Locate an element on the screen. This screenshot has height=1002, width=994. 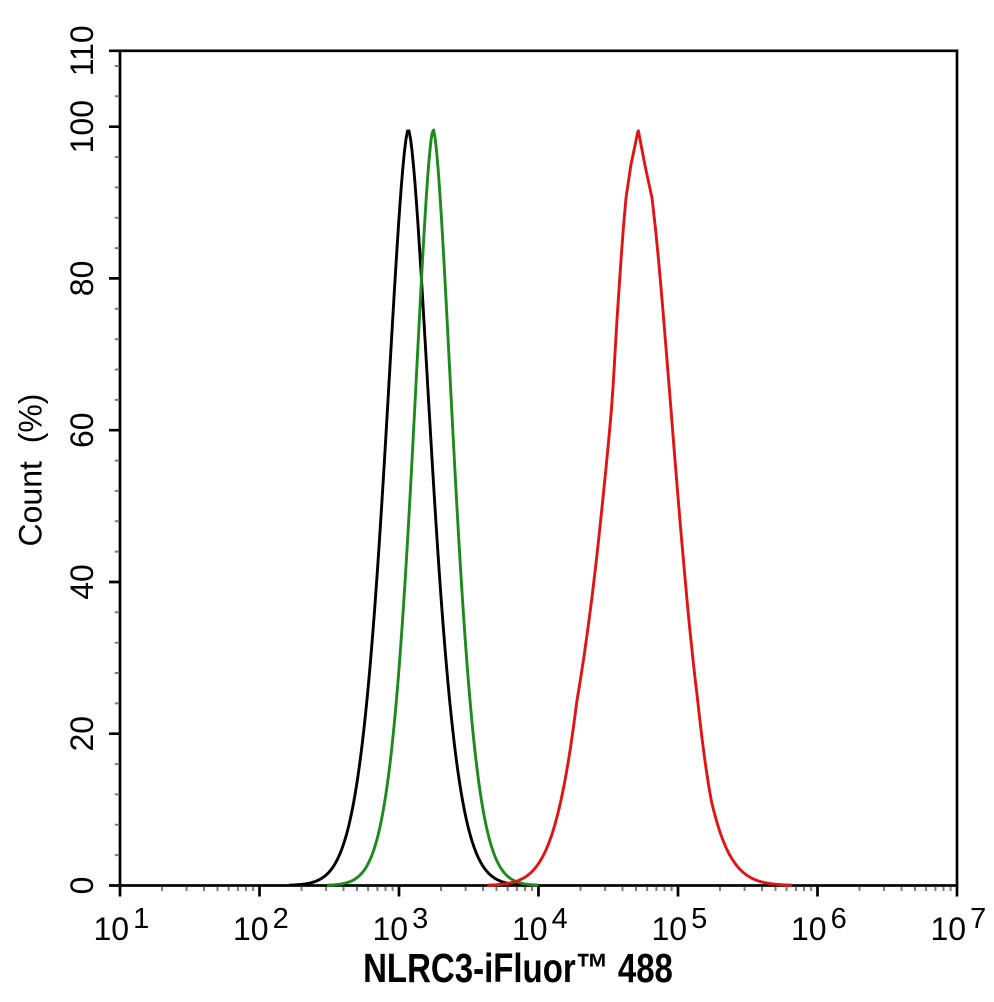
svg-text: NLRC3-iFluor™ 488 is located at coordinates (518, 968).